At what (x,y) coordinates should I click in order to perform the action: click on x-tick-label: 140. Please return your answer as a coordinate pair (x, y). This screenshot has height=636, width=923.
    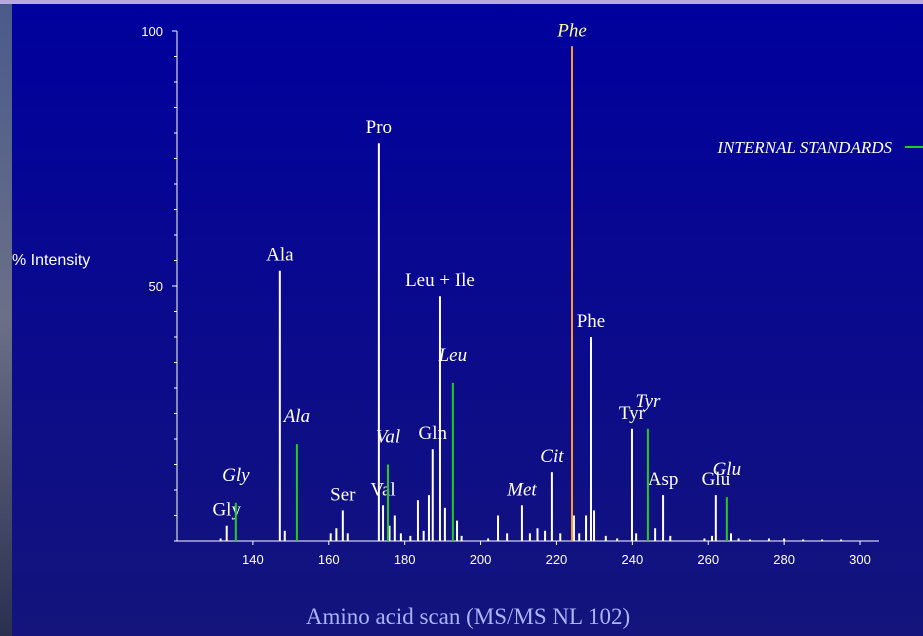
    Looking at the image, I should click on (253, 559).